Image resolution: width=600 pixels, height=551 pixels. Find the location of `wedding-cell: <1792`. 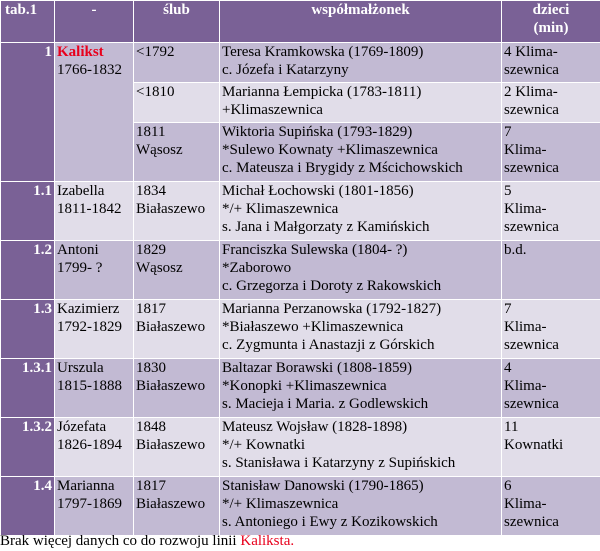

wedding-cell: <1792 is located at coordinates (176, 62).